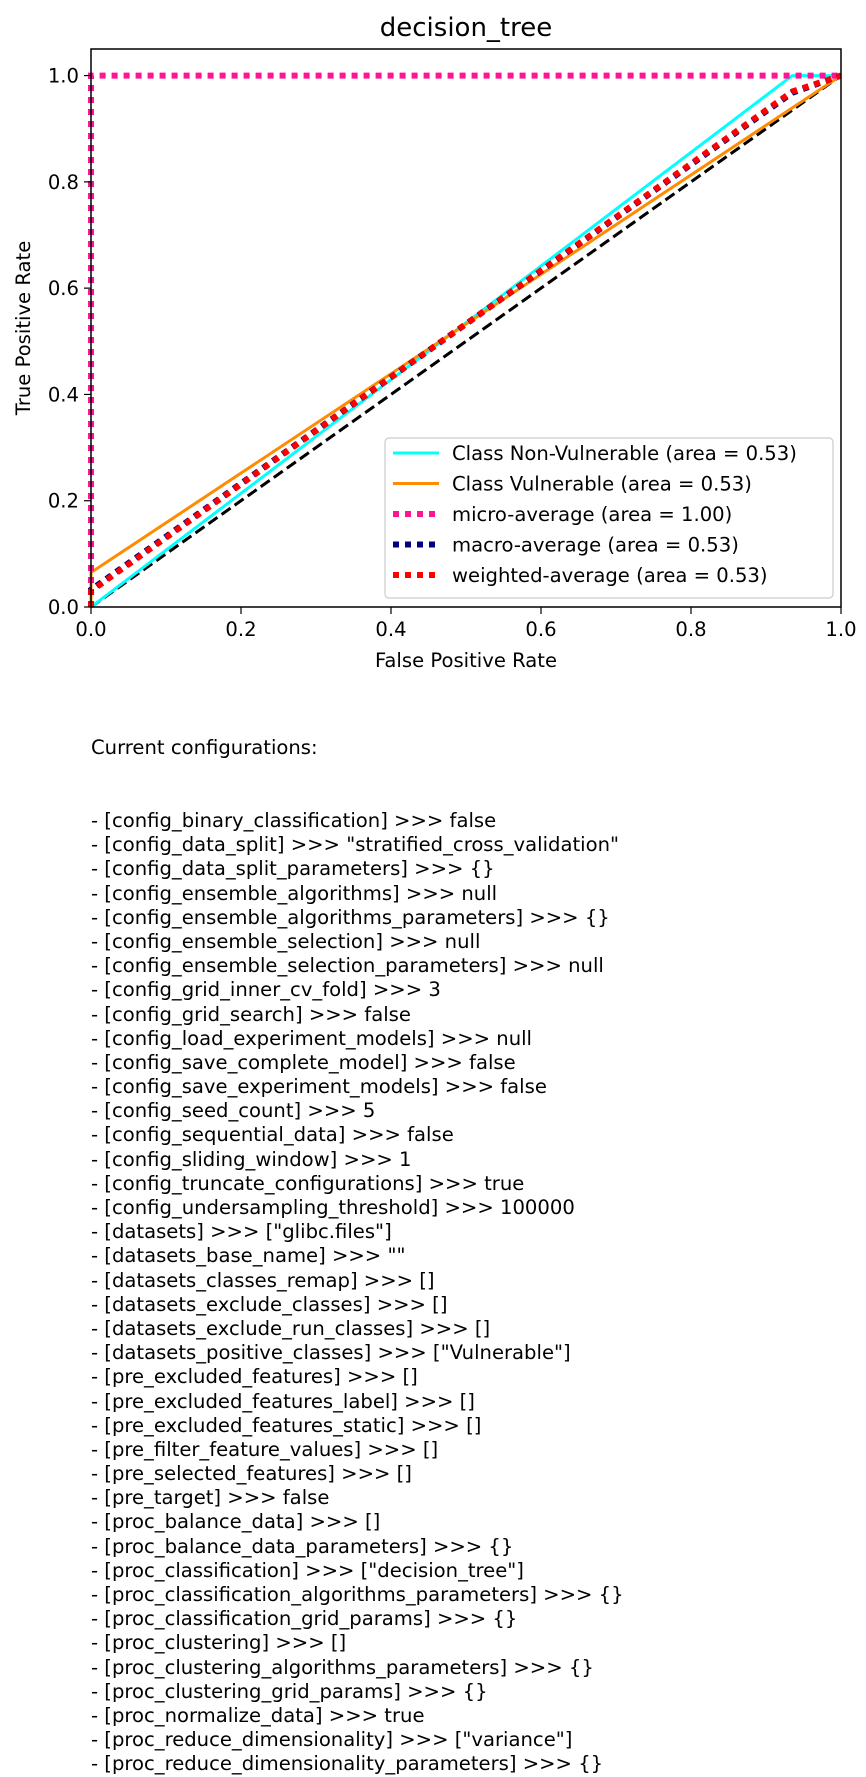  Describe the element at coordinates (610, 575) in the screenshot. I see `legend-label-4: weighted-average (area = 0.53)` at that location.